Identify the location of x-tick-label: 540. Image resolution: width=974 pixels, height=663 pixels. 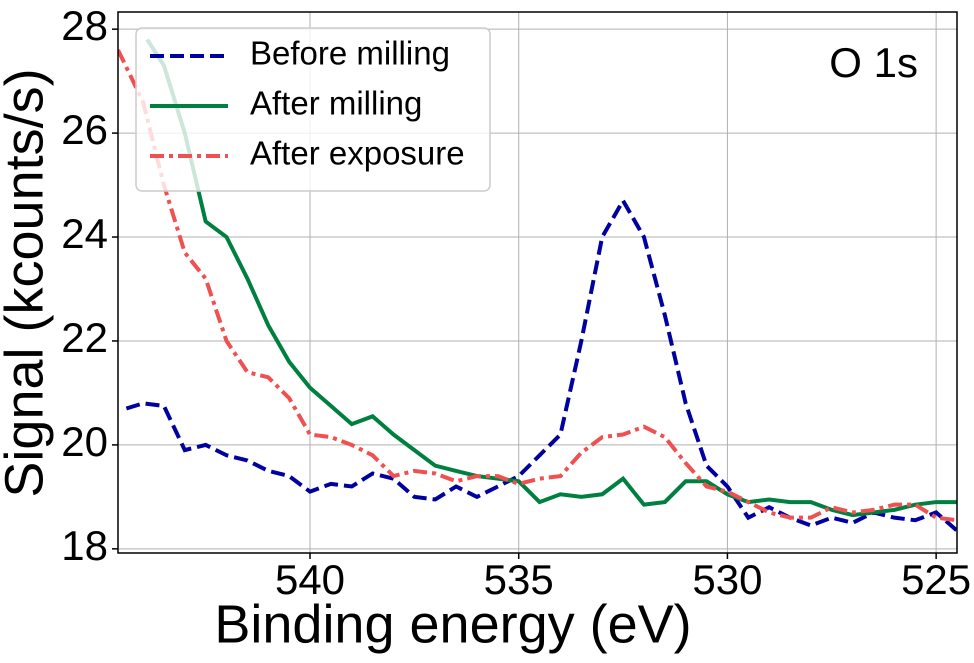
(310, 579).